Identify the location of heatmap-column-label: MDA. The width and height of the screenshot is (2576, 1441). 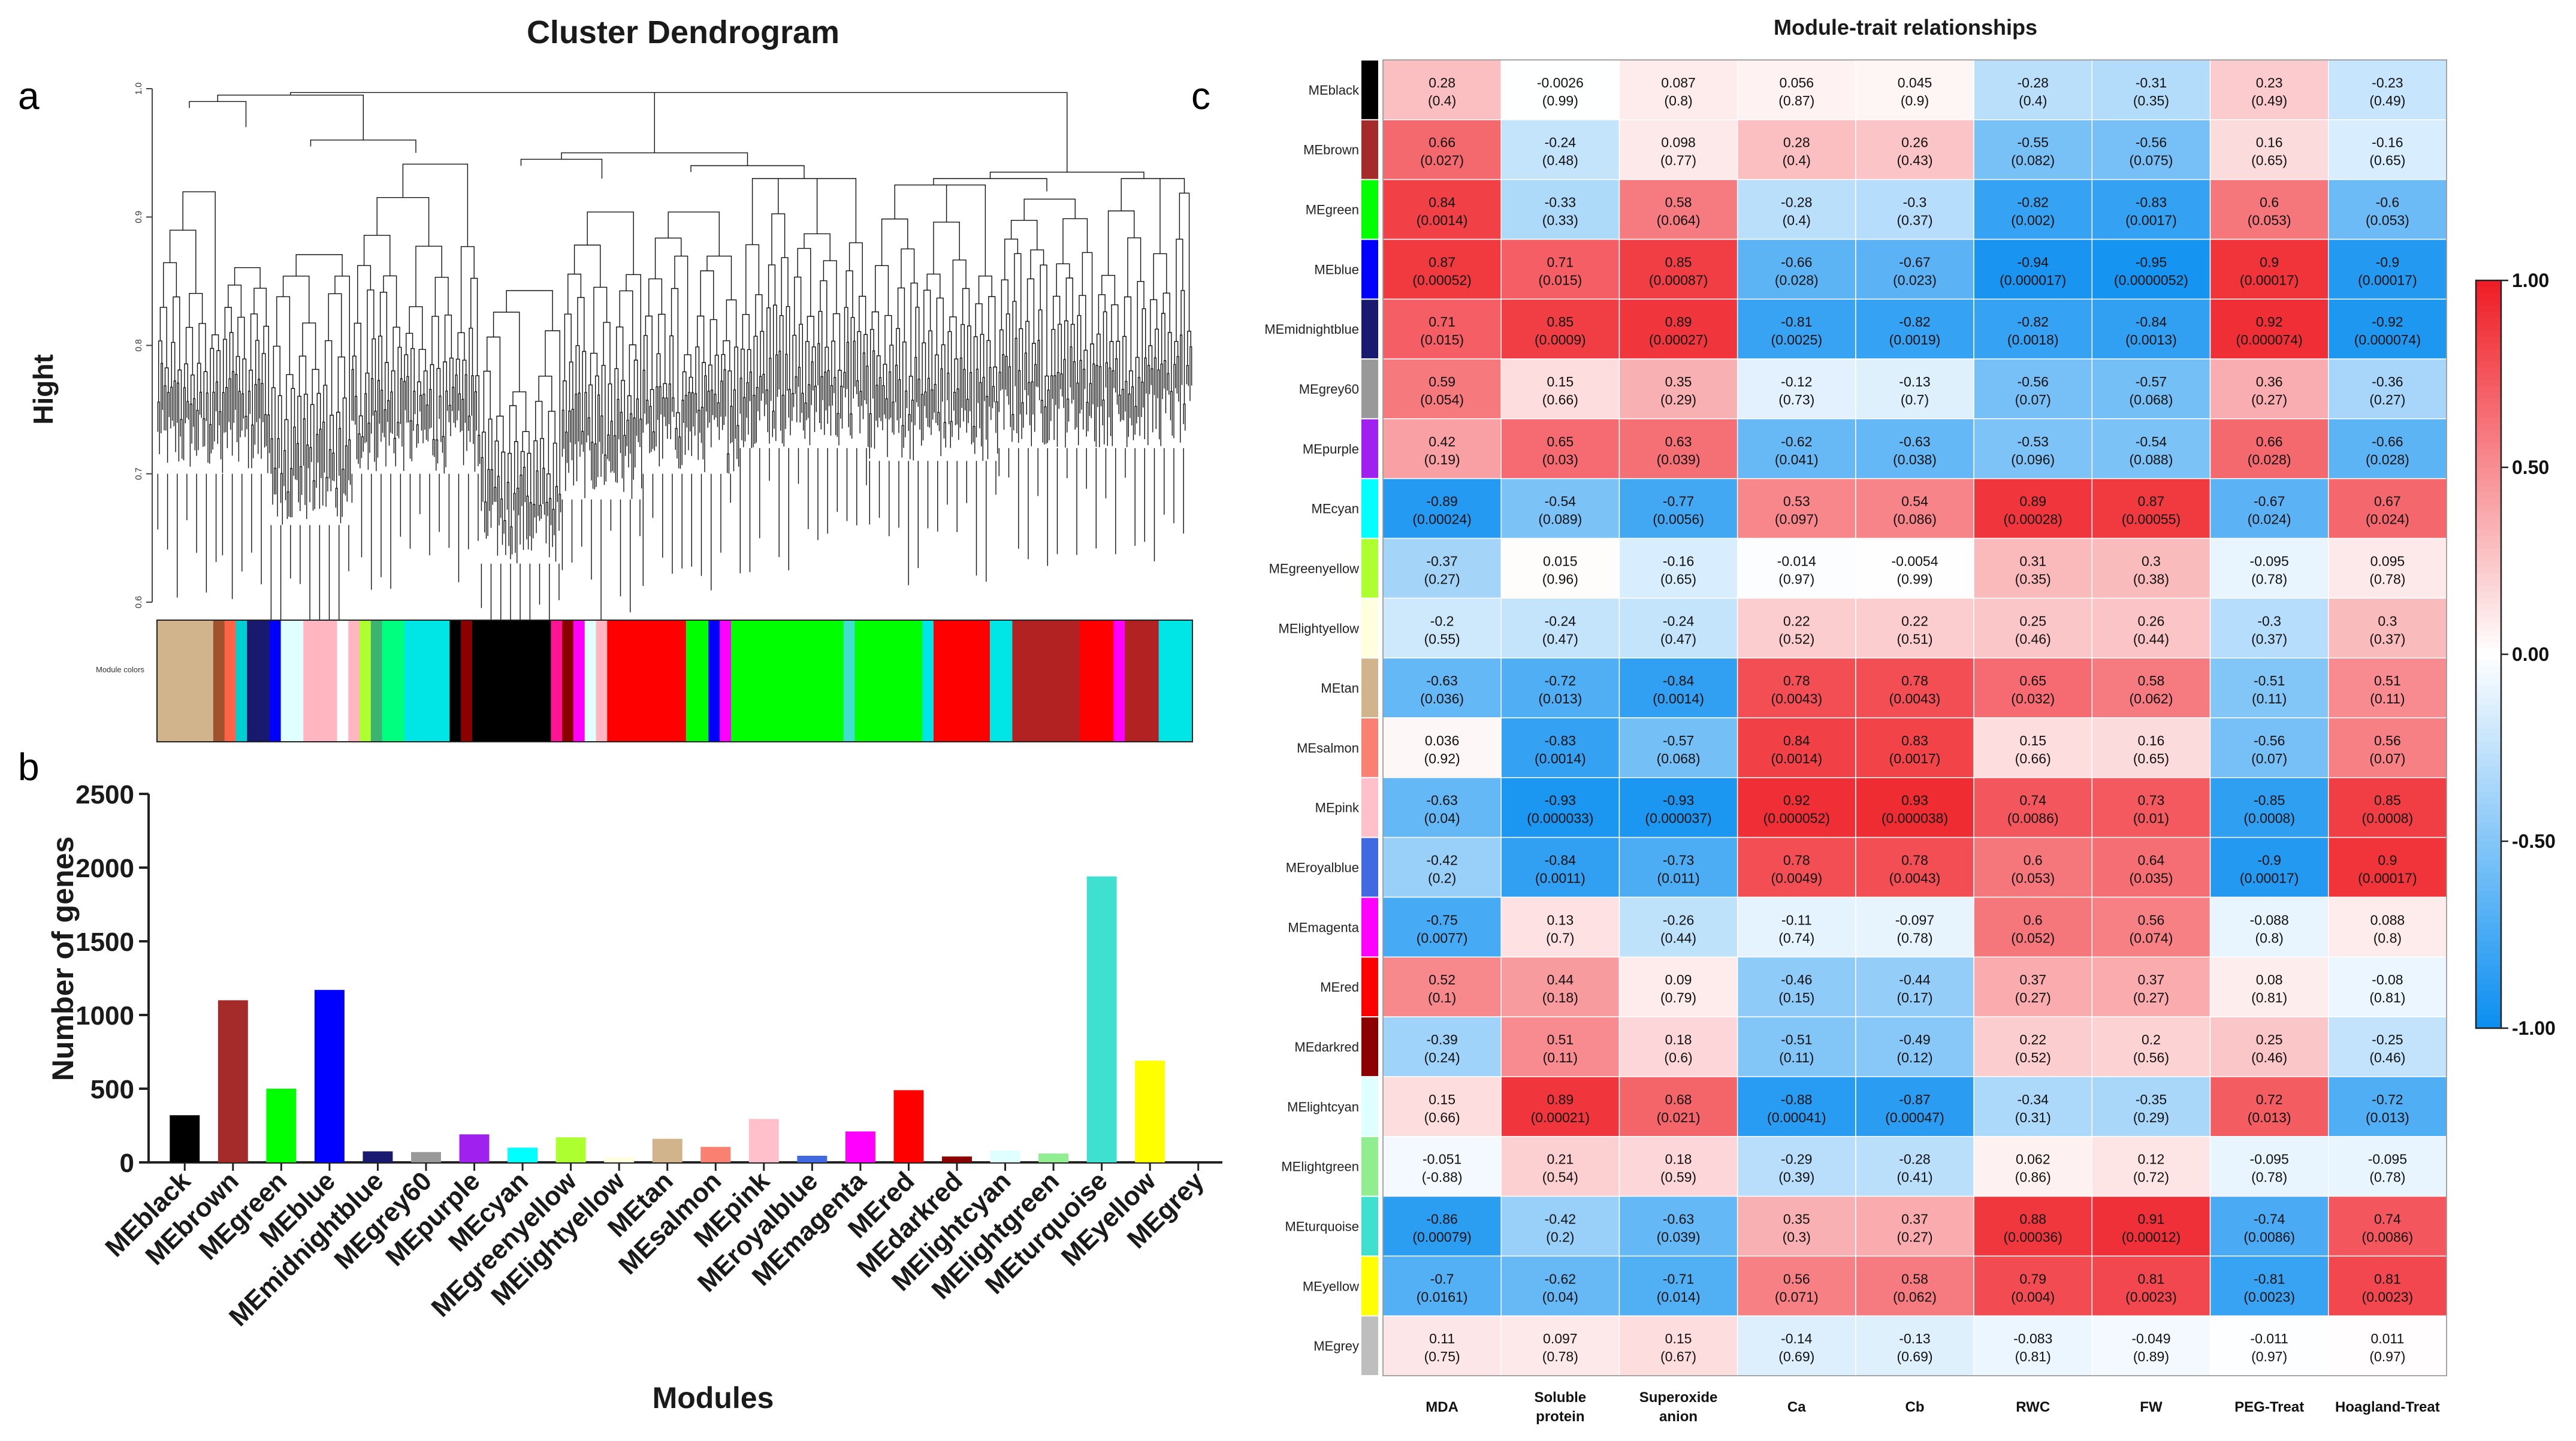
(1442, 1407).